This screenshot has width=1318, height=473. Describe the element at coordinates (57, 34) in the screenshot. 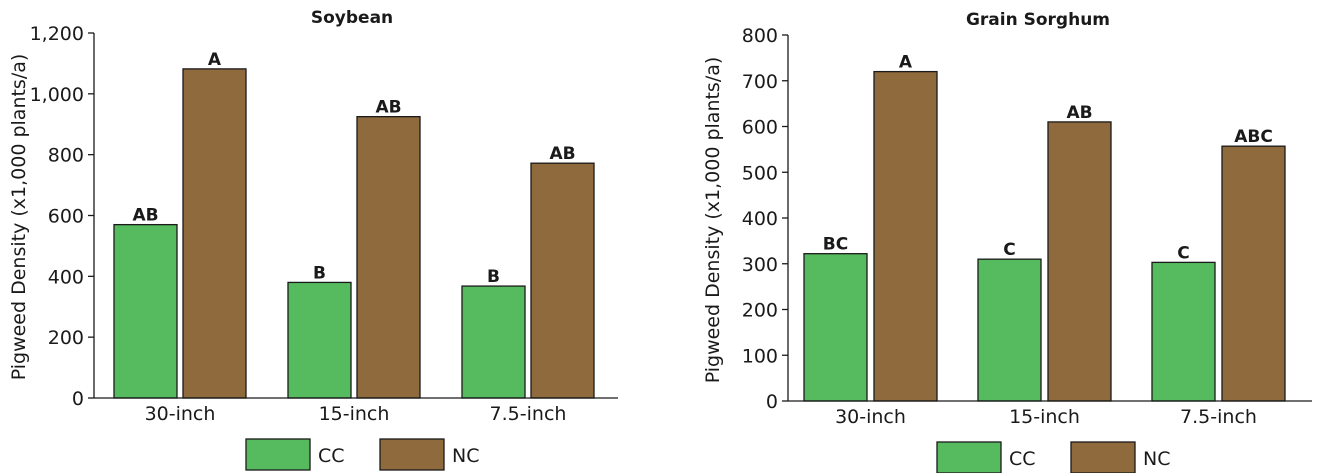

I see `y-tick-label: 1,200` at that location.